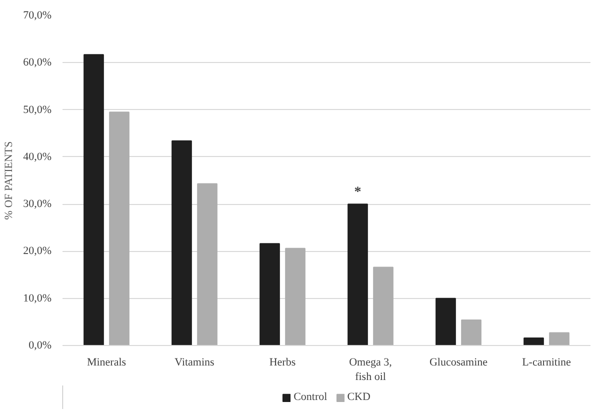  What do you see at coordinates (458, 362) in the screenshot?
I see `x-tick-label: Glucosamine` at bounding box center [458, 362].